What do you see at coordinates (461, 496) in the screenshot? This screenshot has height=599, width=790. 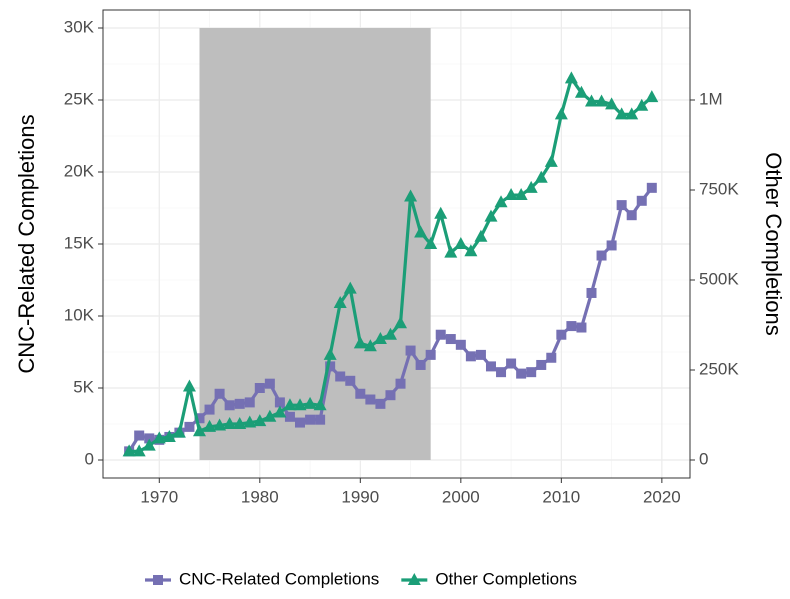 I see `x-tick-label: 2000` at bounding box center [461, 496].